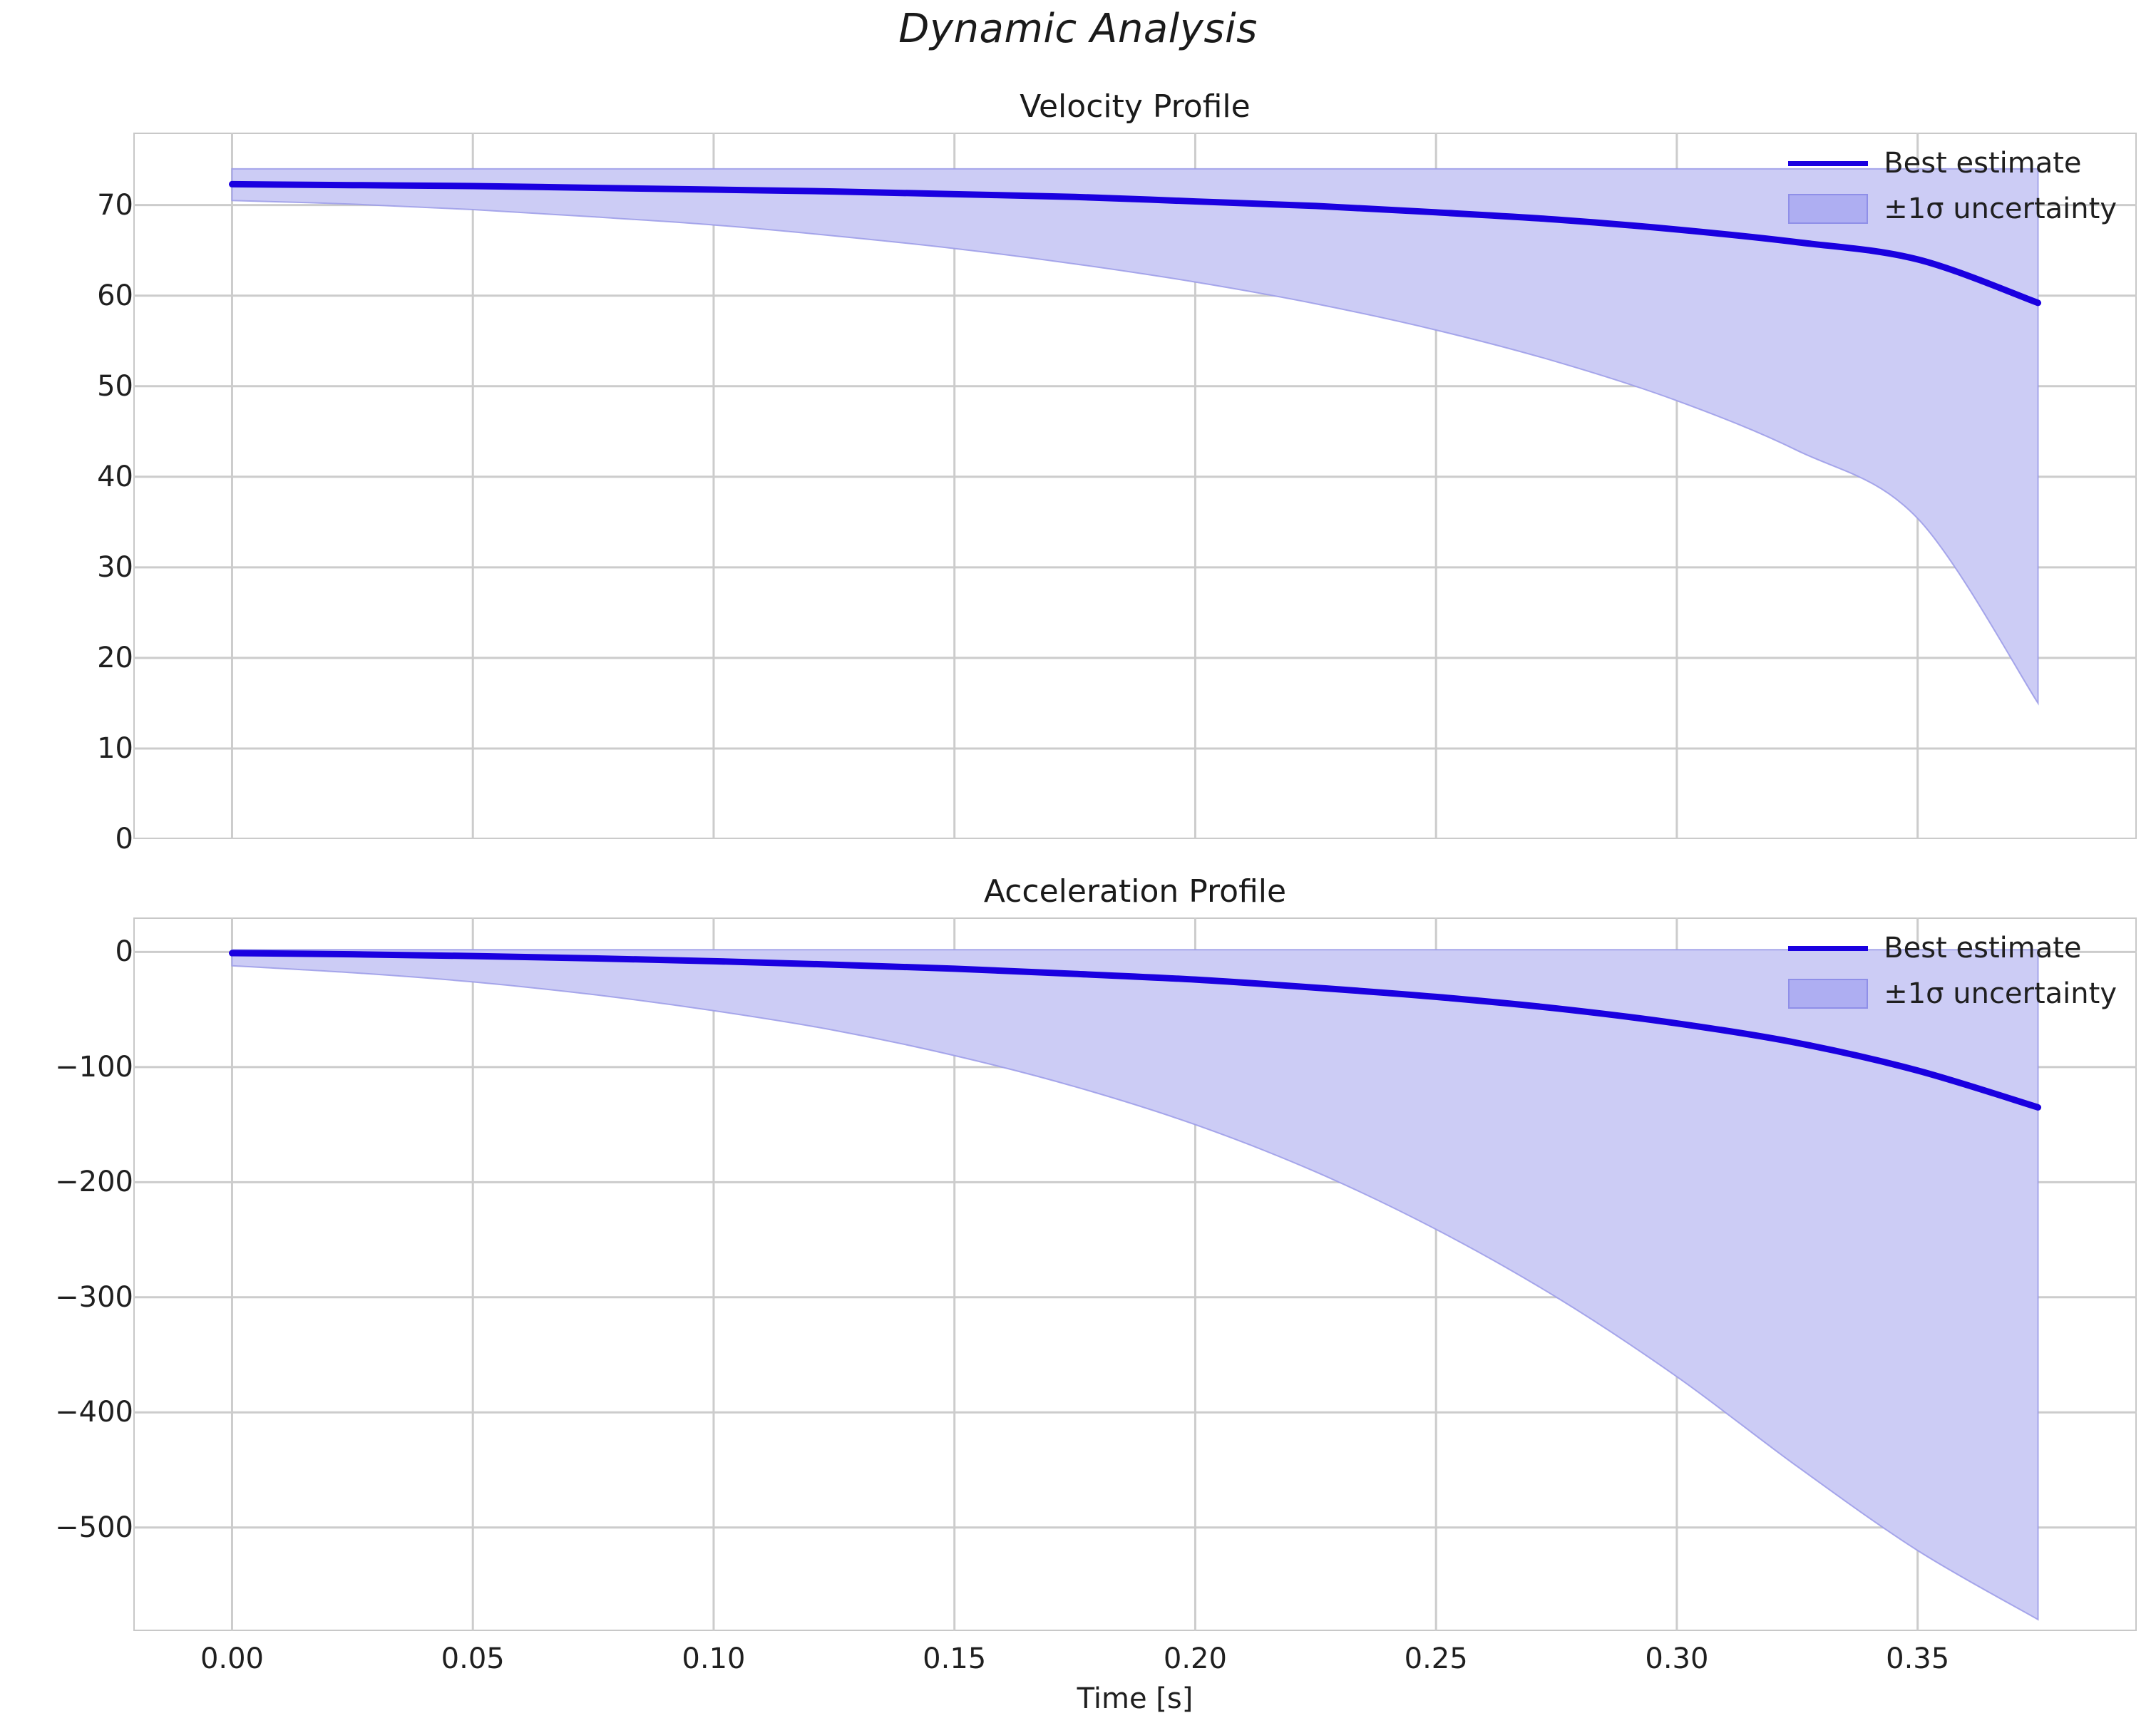 This screenshot has width=2156, height=1728. What do you see at coordinates (94, 1527) in the screenshot?
I see `ytick-label: −500` at bounding box center [94, 1527].